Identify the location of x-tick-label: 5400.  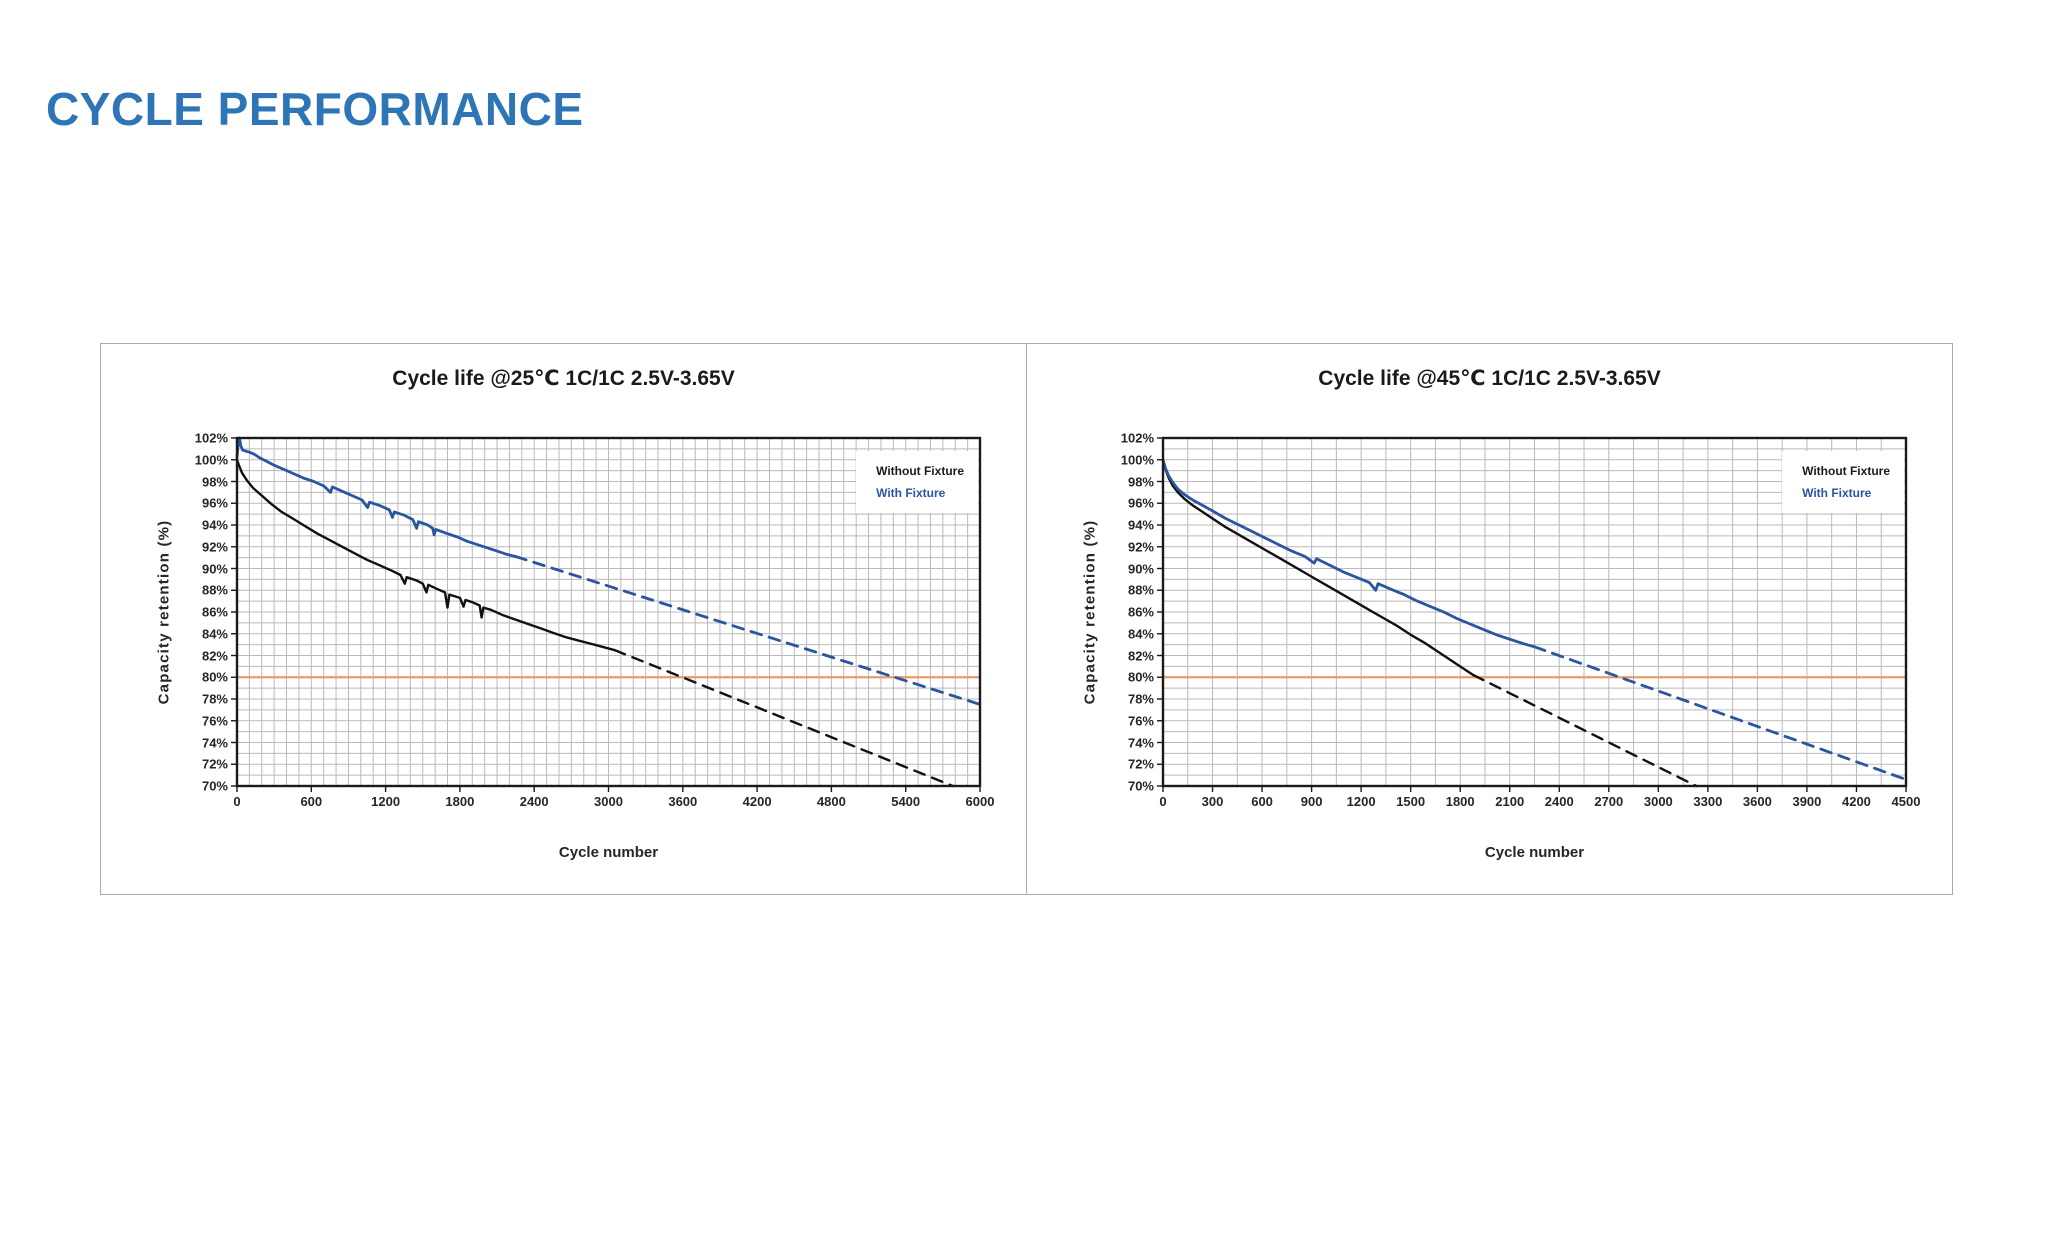
(906, 801).